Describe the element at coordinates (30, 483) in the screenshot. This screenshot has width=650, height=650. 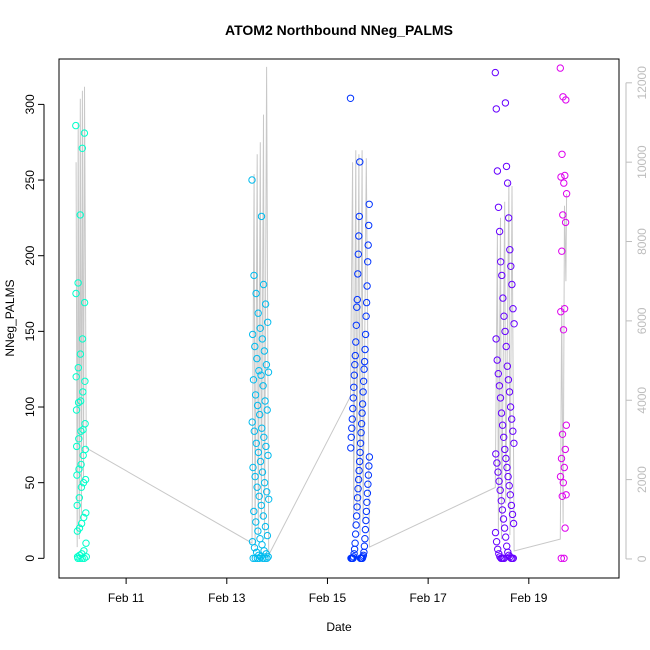
I see `y-tick-label: 50` at that location.